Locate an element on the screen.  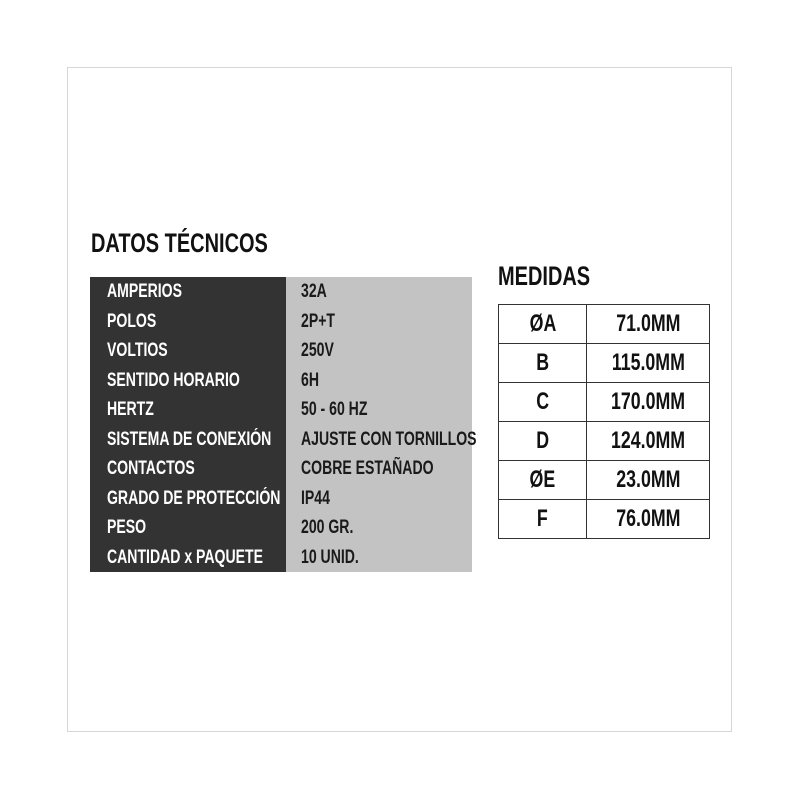
specs-value-column is located at coordinates (379, 424).